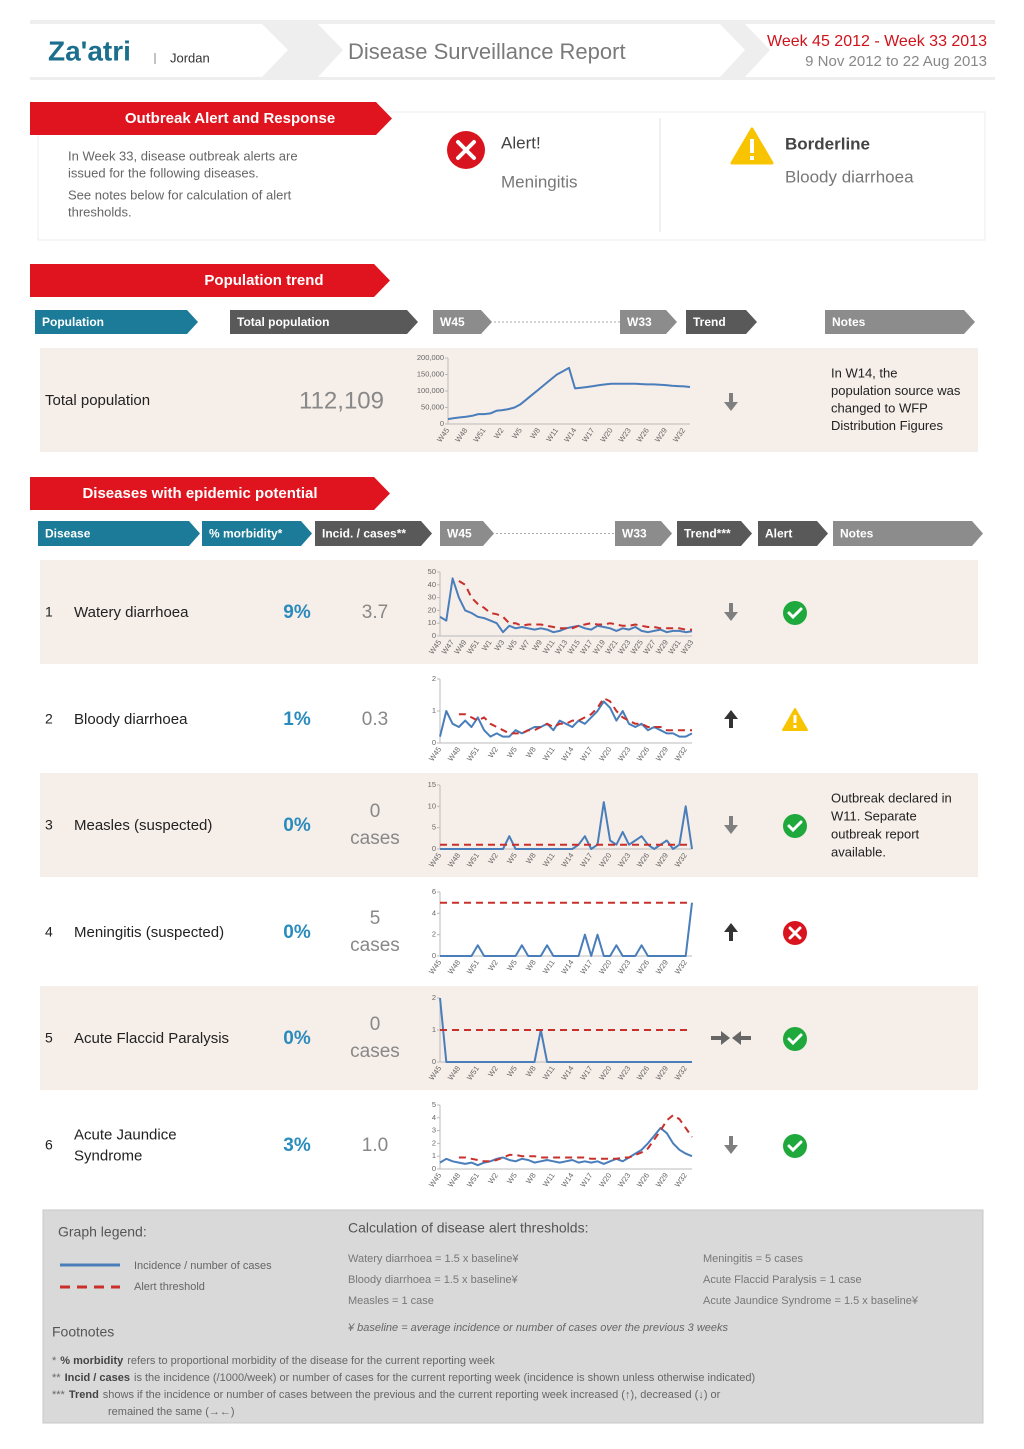 This screenshot has height=1449, width=1024. Describe the element at coordinates (108, 1155) in the screenshot. I see `disease-name: Syndrome` at that location.